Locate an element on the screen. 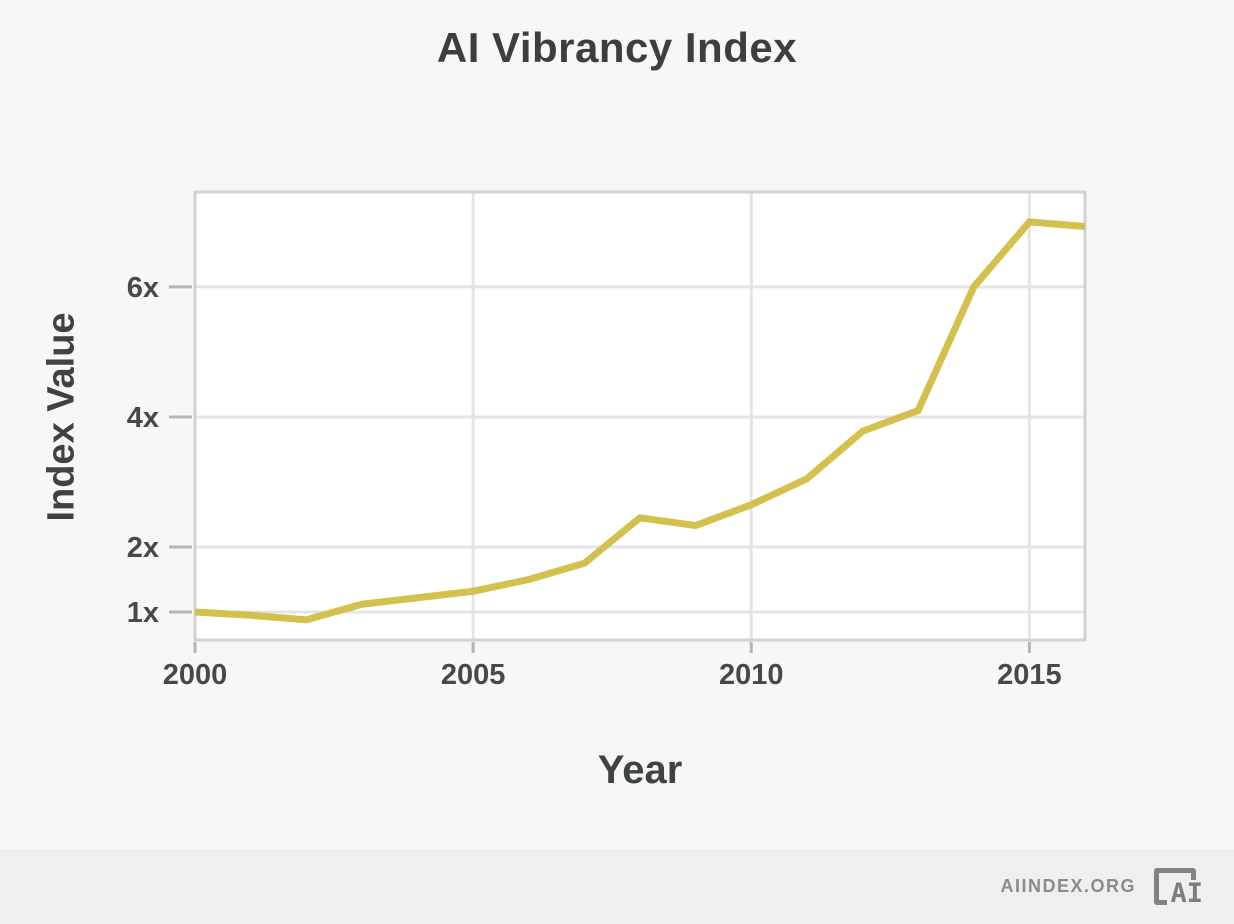 The image size is (1234, 924). y-axis-label: Index Value is located at coordinates (61, 417).